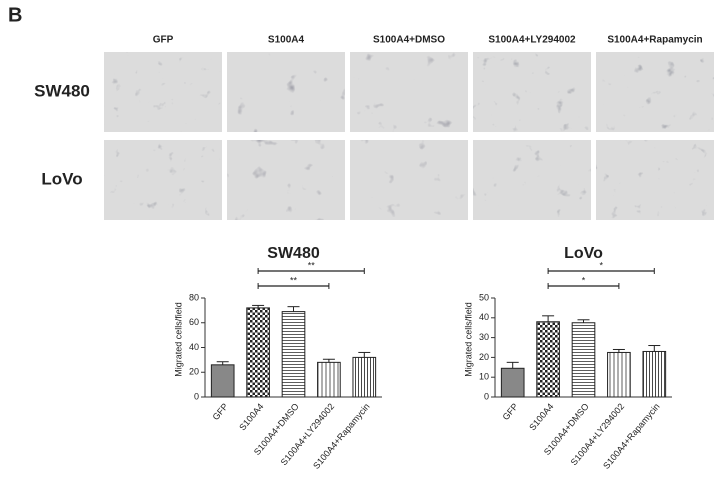 Image resolution: width=721 pixels, height=480 pixels. What do you see at coordinates (532, 40) in the screenshot?
I see `column-label: S100A4+LY294002` at bounding box center [532, 40].